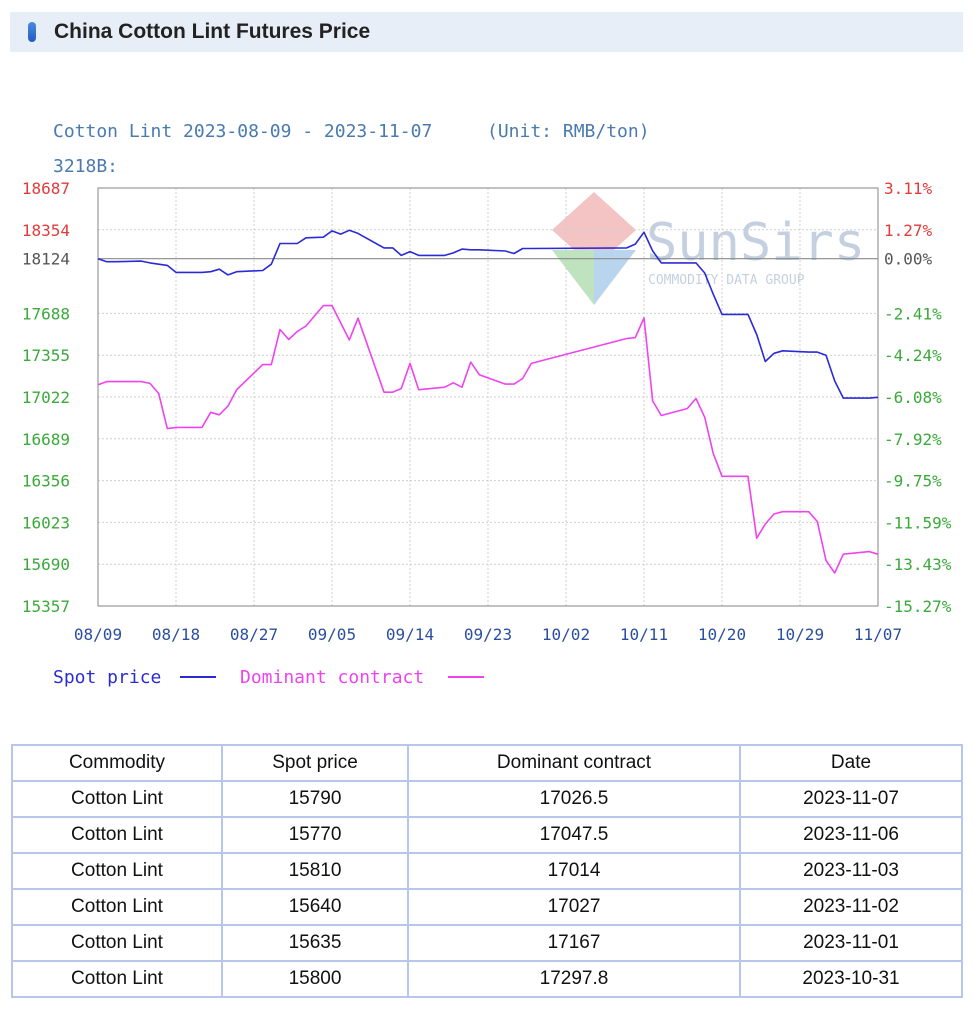 The width and height of the screenshot is (973, 1024). What do you see at coordinates (117, 763) in the screenshot?
I see `col-header-commodity: Commodity` at bounding box center [117, 763].